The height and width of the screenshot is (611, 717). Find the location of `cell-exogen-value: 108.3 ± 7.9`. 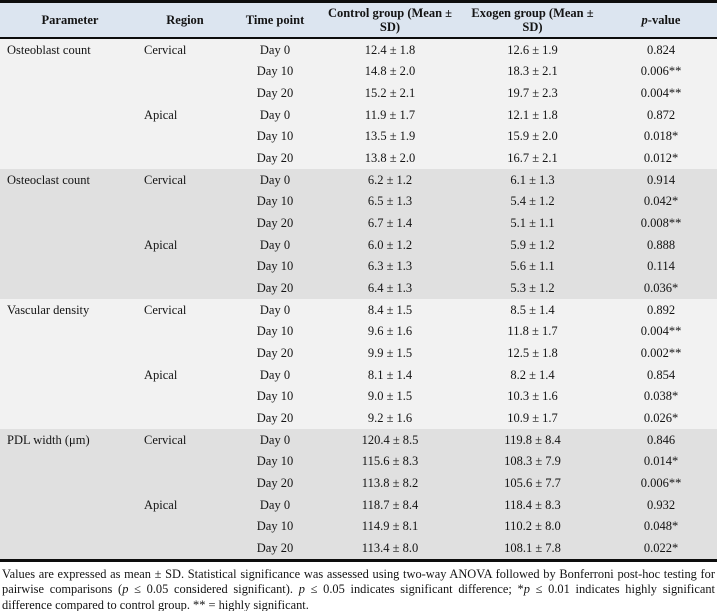

cell-exogen-value: 108.3 ± 7.9 is located at coordinates (532, 461).